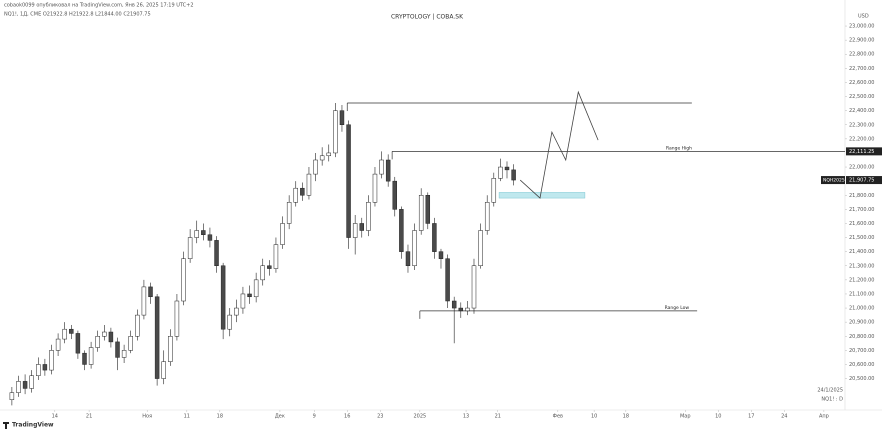  Describe the element at coordinates (861, 27) in the screenshot. I see `y-tick-label: 23,000.00` at that location.